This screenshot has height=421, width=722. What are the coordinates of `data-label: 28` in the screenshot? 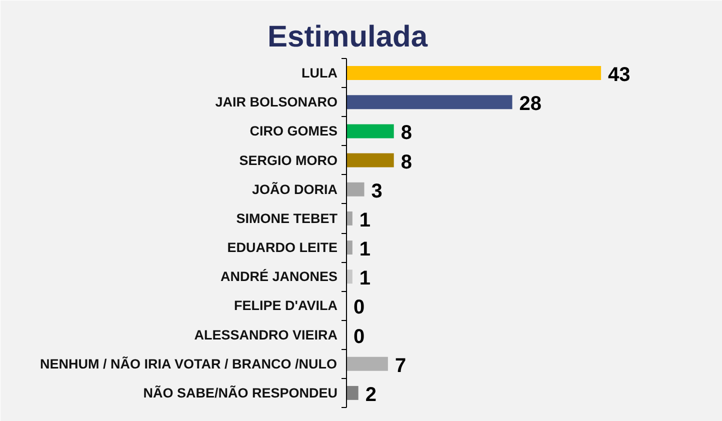 It's located at (530, 104).